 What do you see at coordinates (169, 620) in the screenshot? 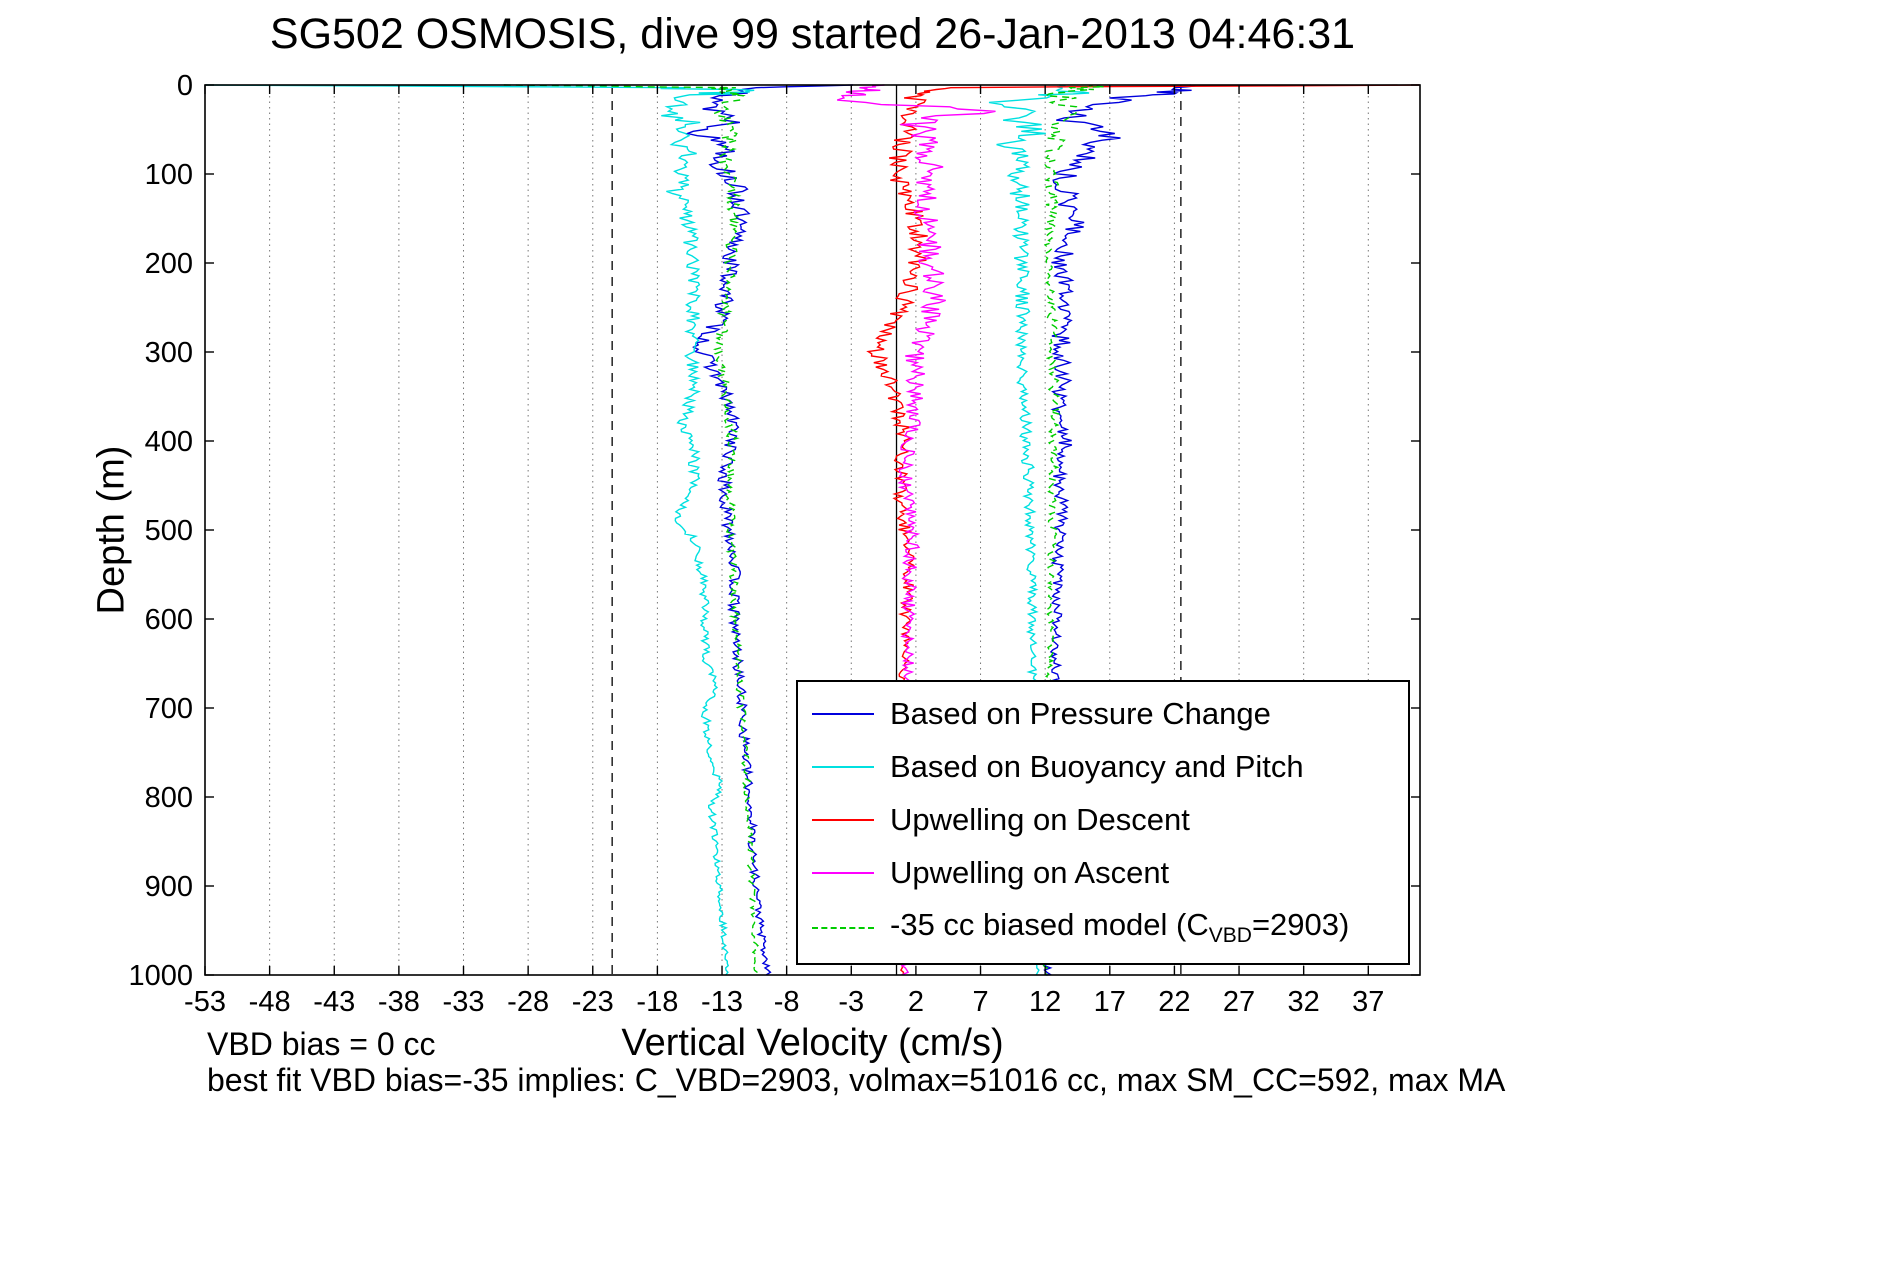
I see `y-tick-label: 600` at bounding box center [169, 620].